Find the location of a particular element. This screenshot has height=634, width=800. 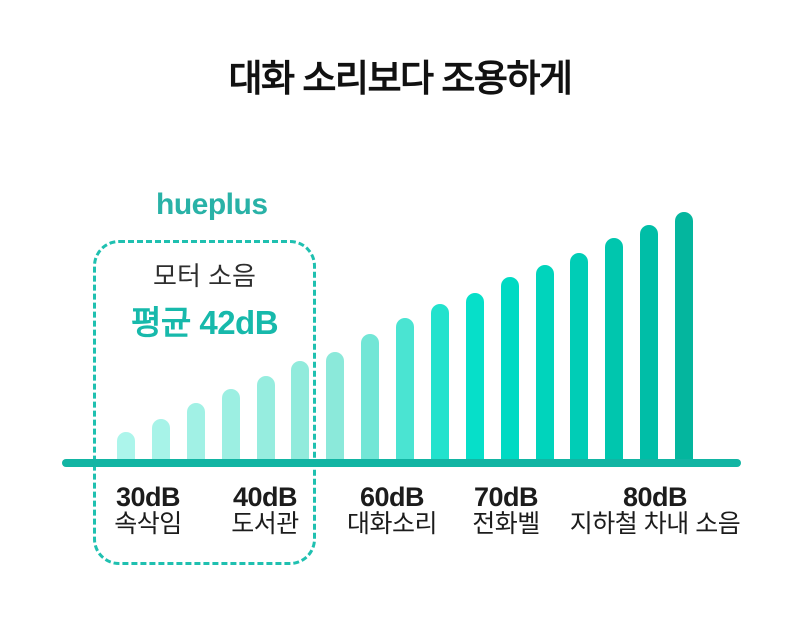

annotation-label: 모터 소음 is located at coordinates (204, 276).